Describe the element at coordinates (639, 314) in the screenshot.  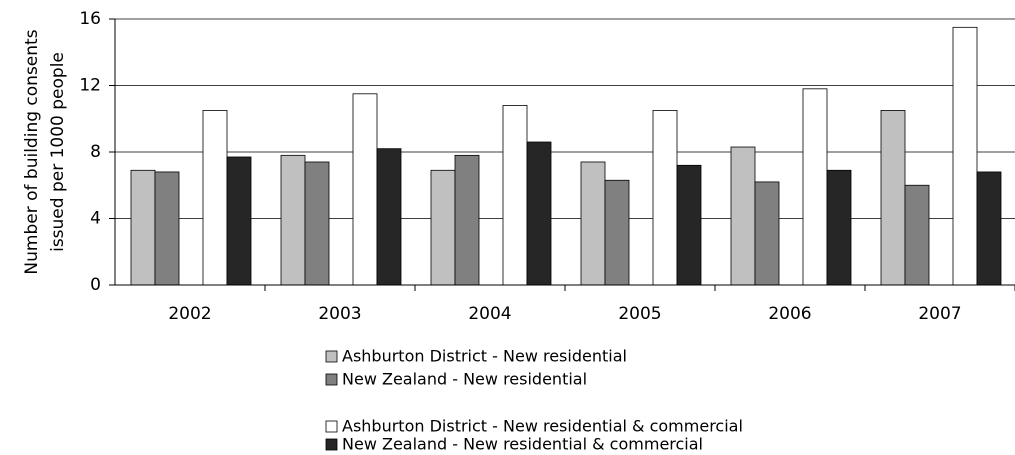
I see `x-tick-label: 2005` at that location.